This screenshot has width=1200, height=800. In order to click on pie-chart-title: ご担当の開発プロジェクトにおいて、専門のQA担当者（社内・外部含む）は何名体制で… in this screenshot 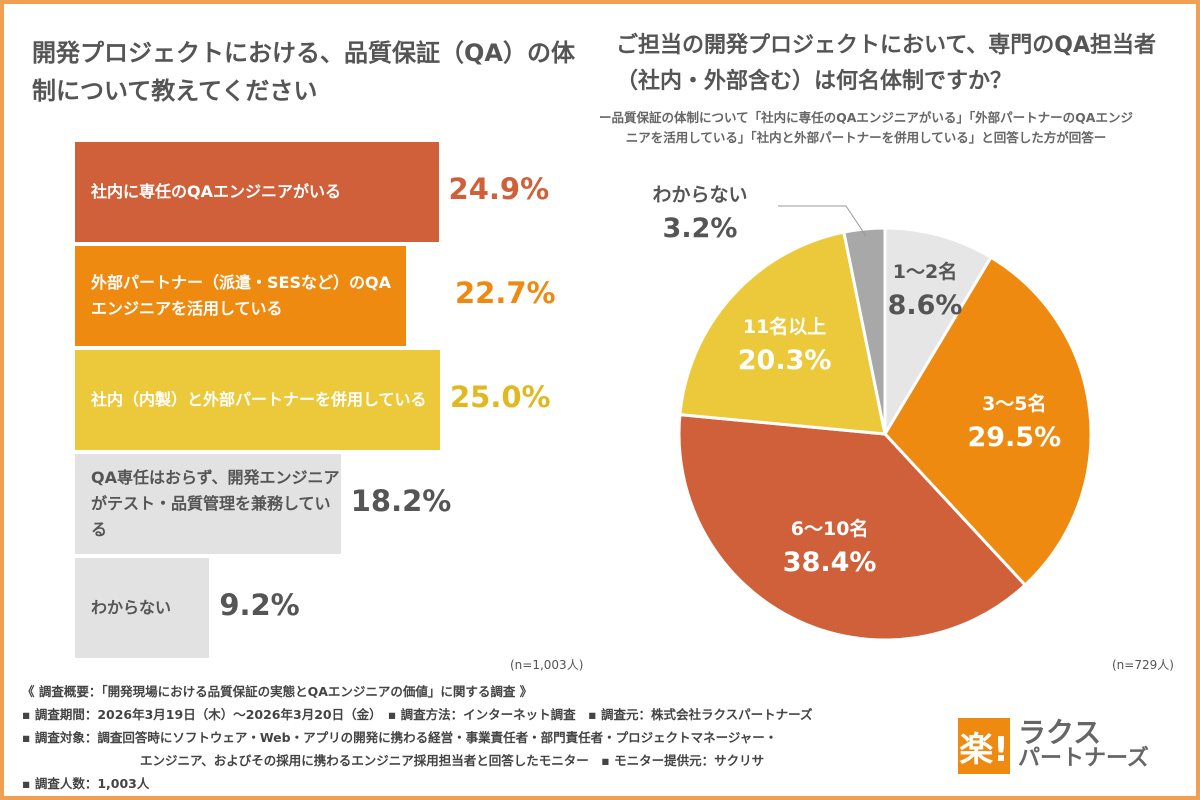, I will do `click(886, 63)`.